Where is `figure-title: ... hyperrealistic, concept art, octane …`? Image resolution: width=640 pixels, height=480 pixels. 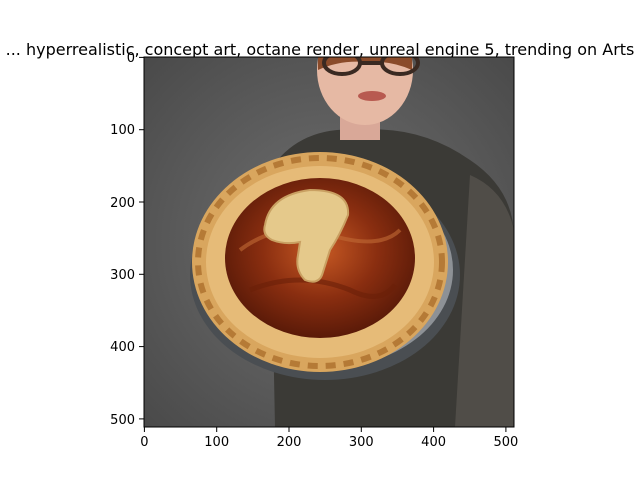 figure-title: ... hyperrealistic, concept art, octane … is located at coordinates (320, 49).